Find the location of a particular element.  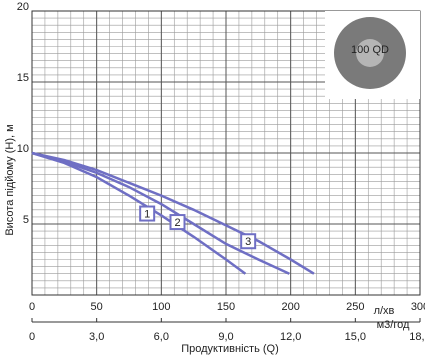

x-tick-label: 300 is located at coordinates (418, 307).